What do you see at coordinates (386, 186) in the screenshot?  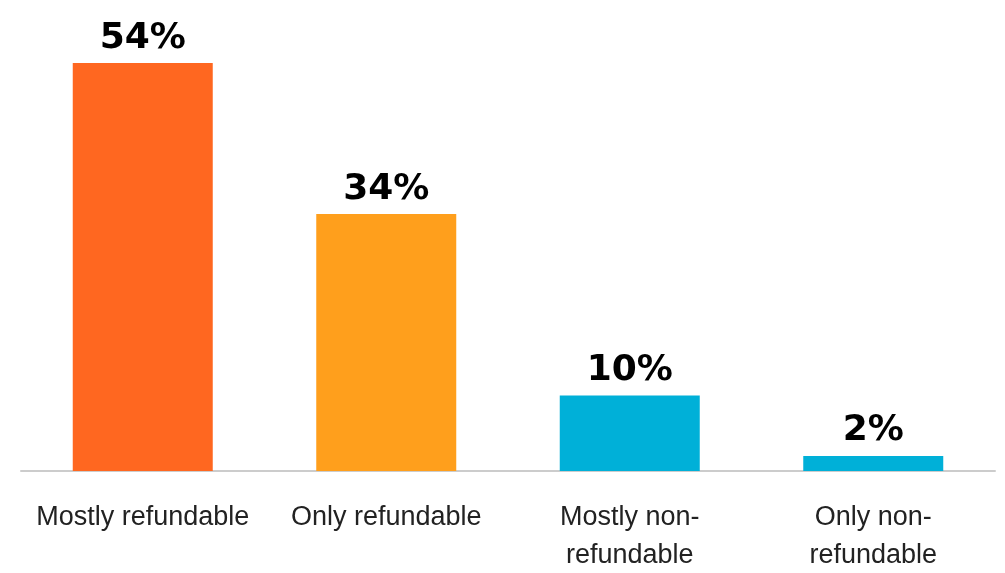 I see `data-label: 34%` at bounding box center [386, 186].